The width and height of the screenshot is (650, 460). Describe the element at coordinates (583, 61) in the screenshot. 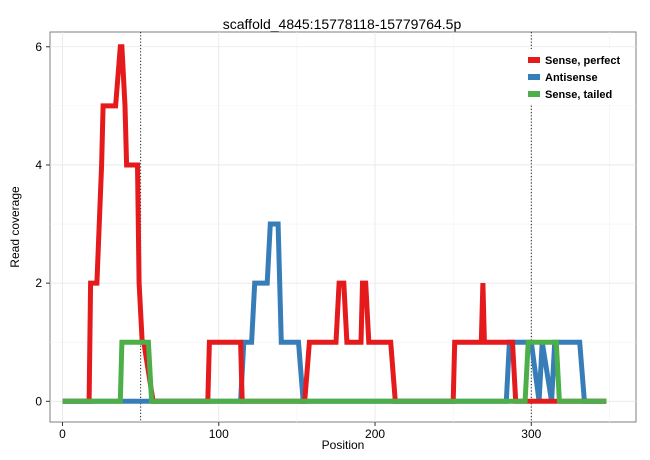

I see `legend-label: Sense, perfect` at that location.